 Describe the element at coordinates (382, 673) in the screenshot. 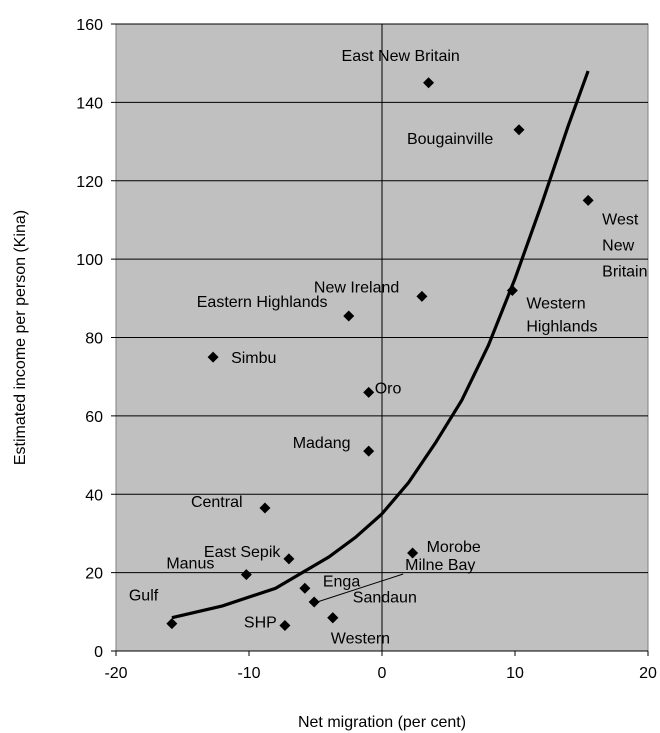

I see `x-tick-label: 0` at that location.